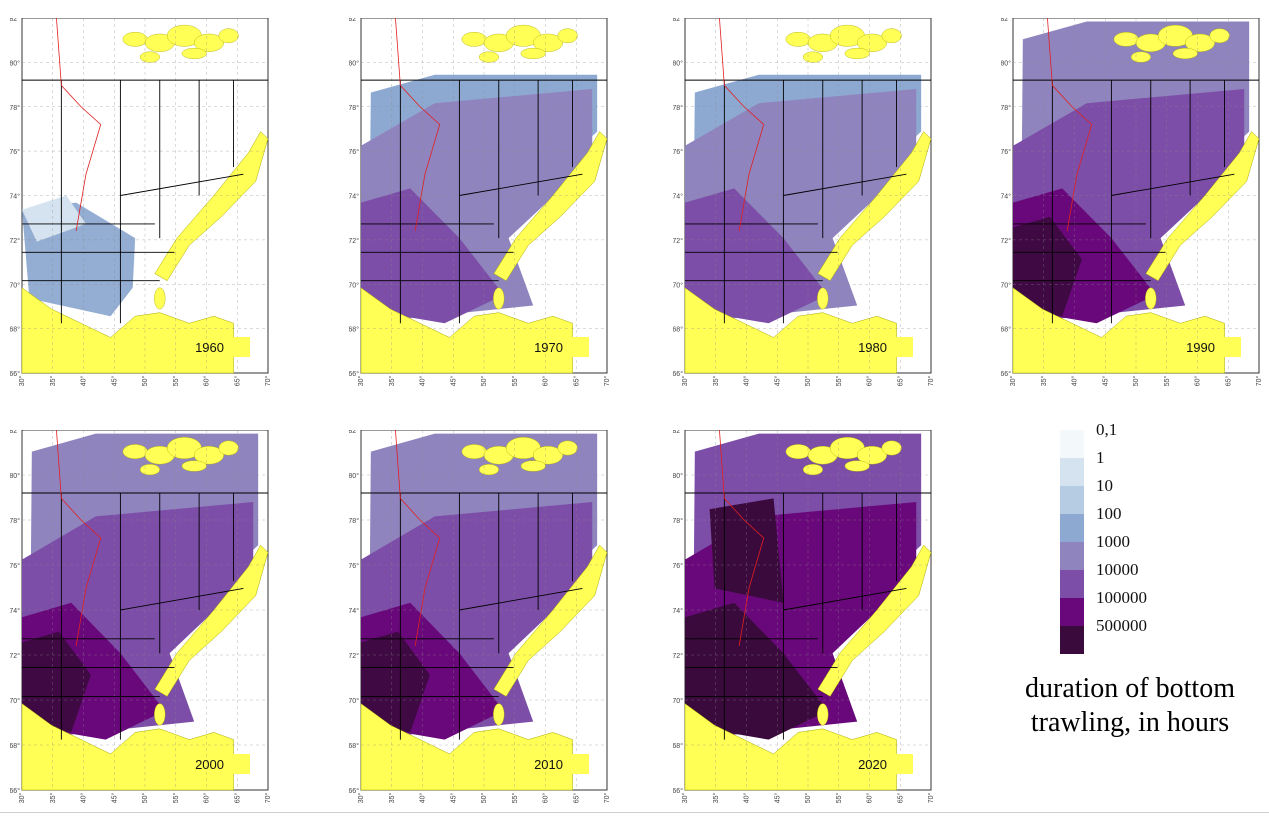  Describe the element at coordinates (1104, 485) in the screenshot. I see `legend-label: 10` at that location.